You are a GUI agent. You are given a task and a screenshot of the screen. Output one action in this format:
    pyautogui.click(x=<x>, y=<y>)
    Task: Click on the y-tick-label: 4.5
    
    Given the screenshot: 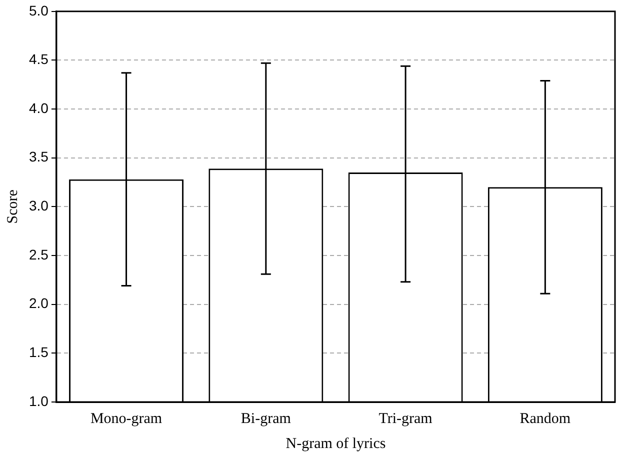 What is the action you would take?
    pyautogui.click(x=38, y=59)
    